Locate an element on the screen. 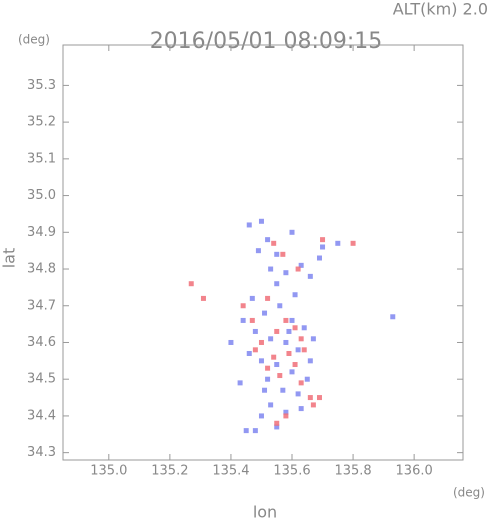  y-tick-label: 34.6 is located at coordinates (41, 342).